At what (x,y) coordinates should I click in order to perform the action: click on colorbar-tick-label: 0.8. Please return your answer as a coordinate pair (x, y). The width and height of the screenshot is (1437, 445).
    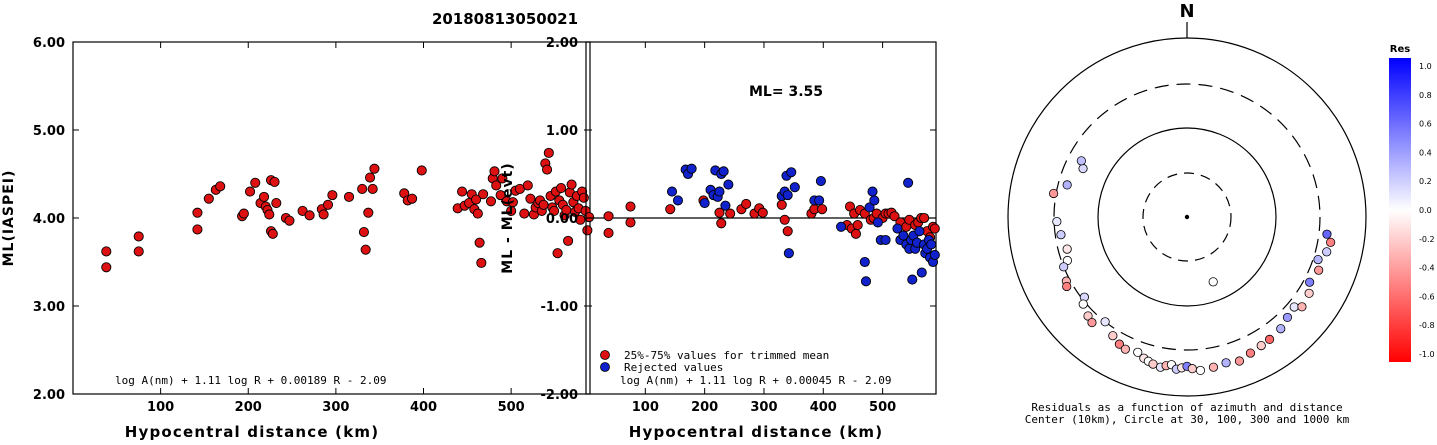
    Looking at the image, I should click on (1425, 95).